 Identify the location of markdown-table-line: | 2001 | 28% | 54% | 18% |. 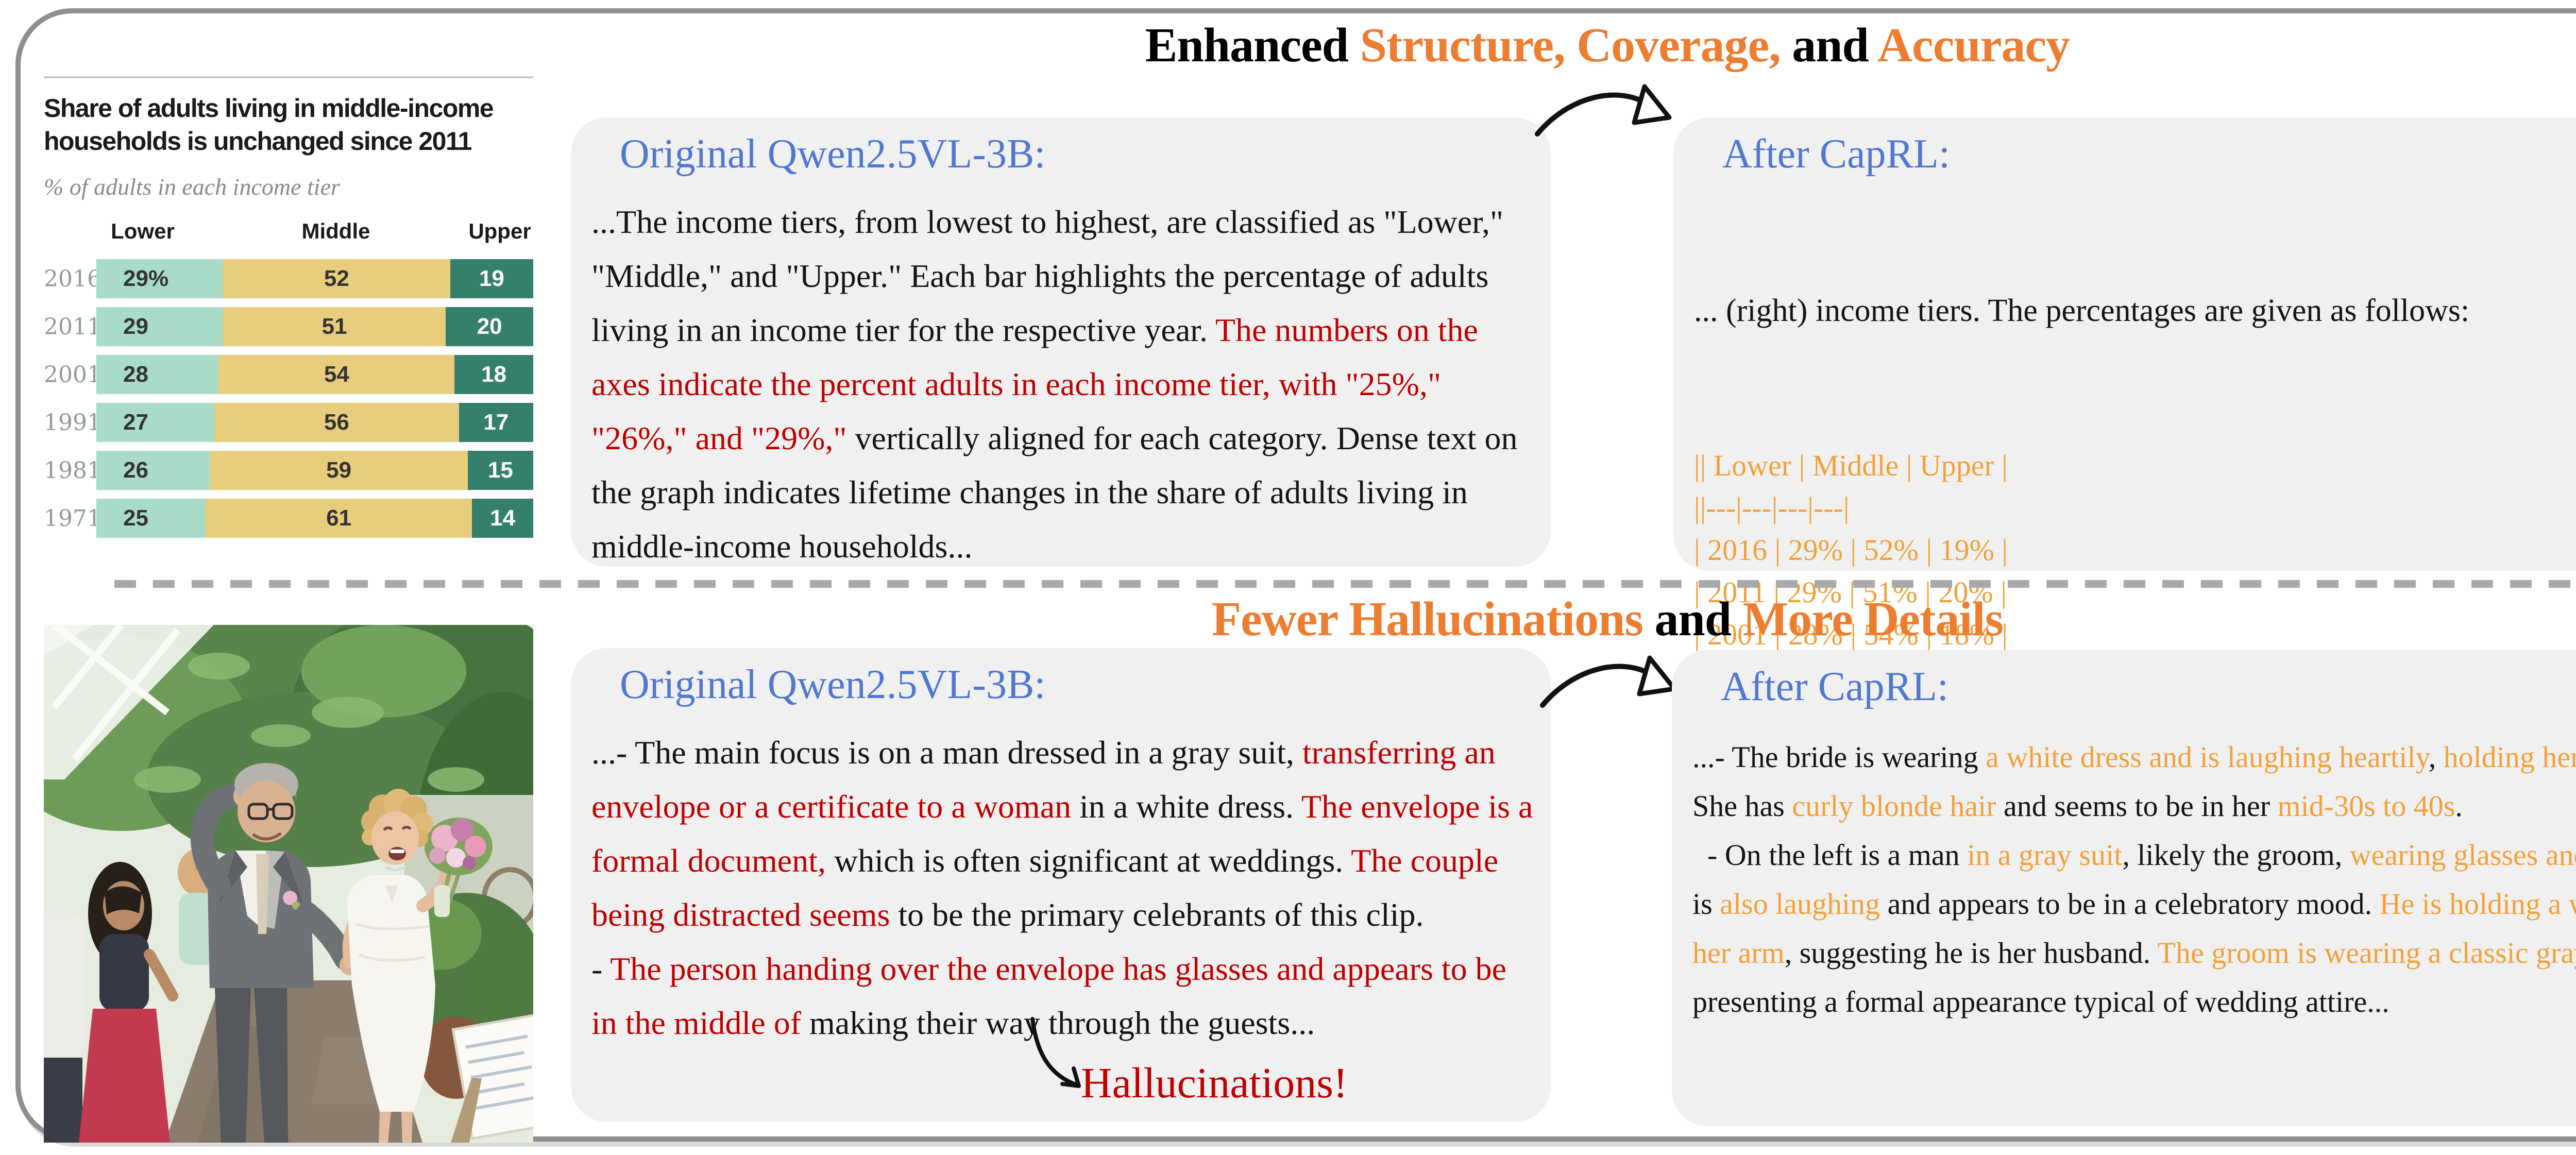
(1851, 634).